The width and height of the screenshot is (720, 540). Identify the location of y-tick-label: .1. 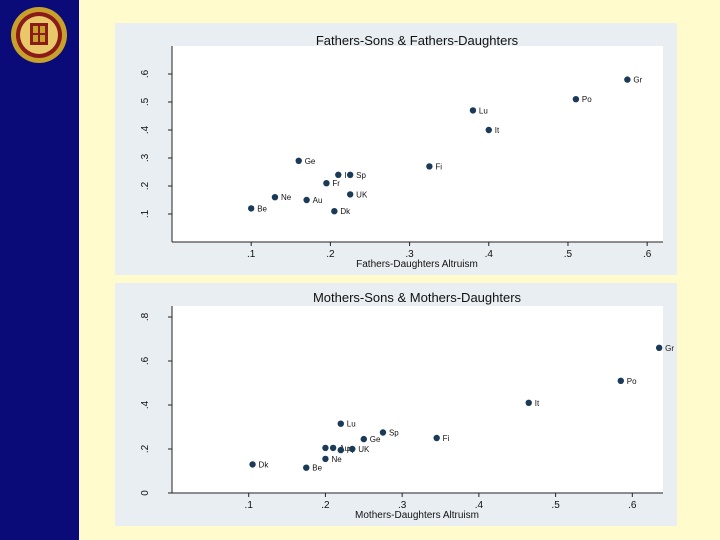
(145, 213).